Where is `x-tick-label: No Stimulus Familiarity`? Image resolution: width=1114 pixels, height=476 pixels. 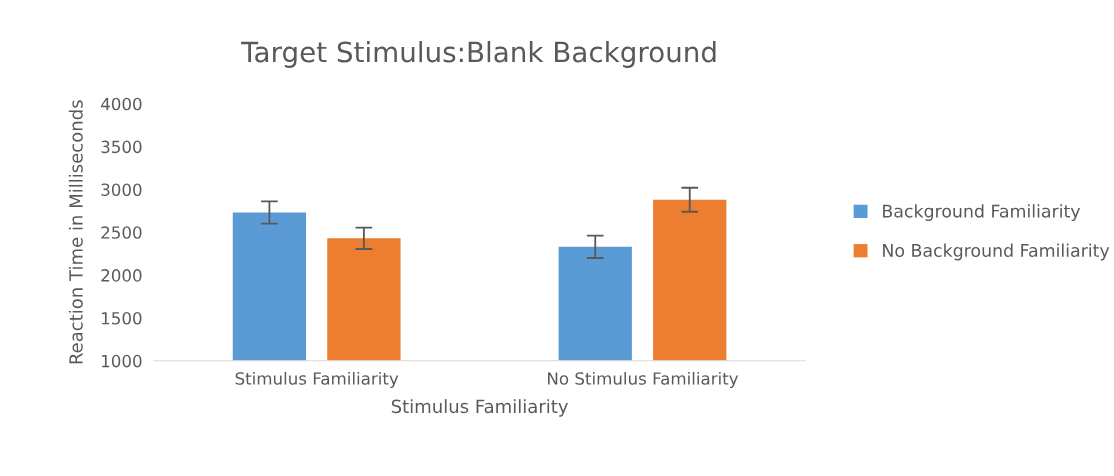 x-tick-label: No Stimulus Familiarity is located at coordinates (643, 380).